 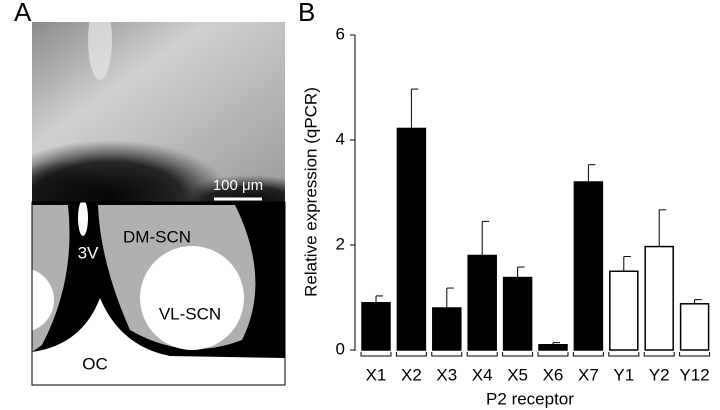 What do you see at coordinates (446, 374) in the screenshot?
I see `x-tick-label: X3` at bounding box center [446, 374].